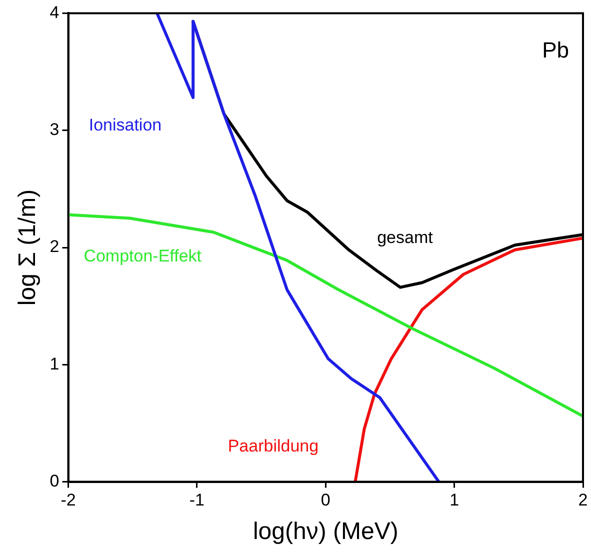 Image resolution: width=591 pixels, height=553 pixels. Describe the element at coordinates (55, 12) in the screenshot. I see `y-tick-label: 4` at that location.